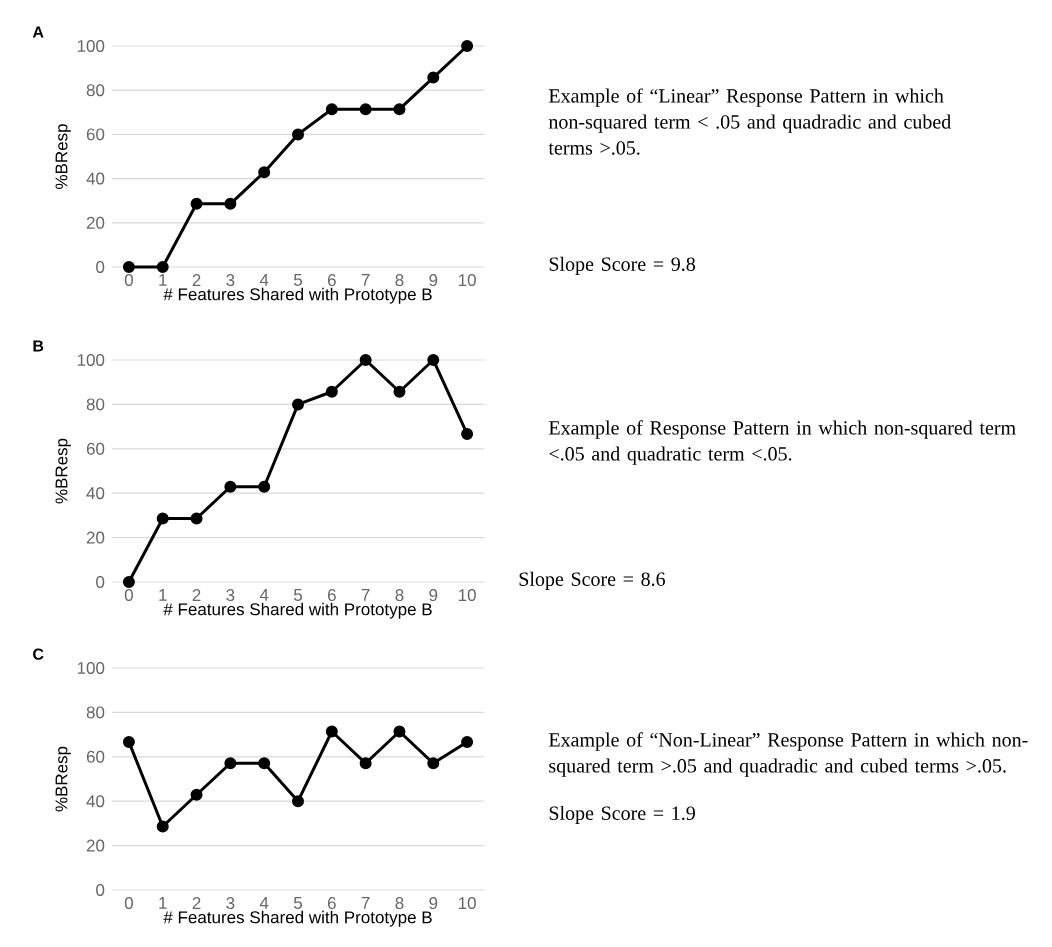 The height and width of the screenshot is (947, 1052). Describe the element at coordinates (622, 265) in the screenshot. I see `text: Slope Score = 9.8` at that location.